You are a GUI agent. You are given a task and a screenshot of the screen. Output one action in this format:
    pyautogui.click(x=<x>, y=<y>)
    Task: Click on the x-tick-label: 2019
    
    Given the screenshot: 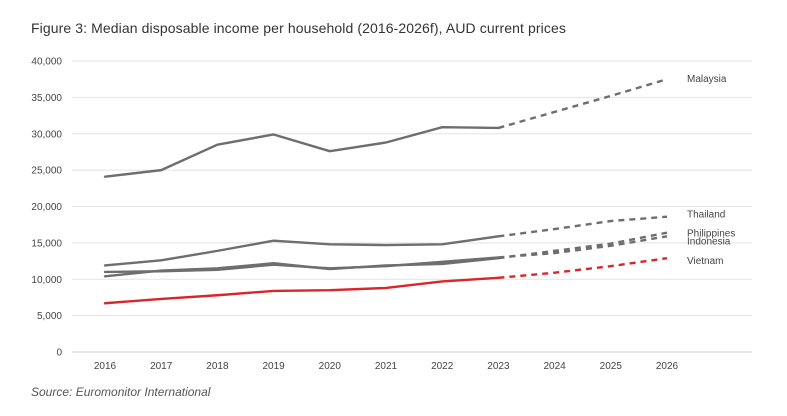 What is the action you would take?
    pyautogui.click(x=273, y=366)
    